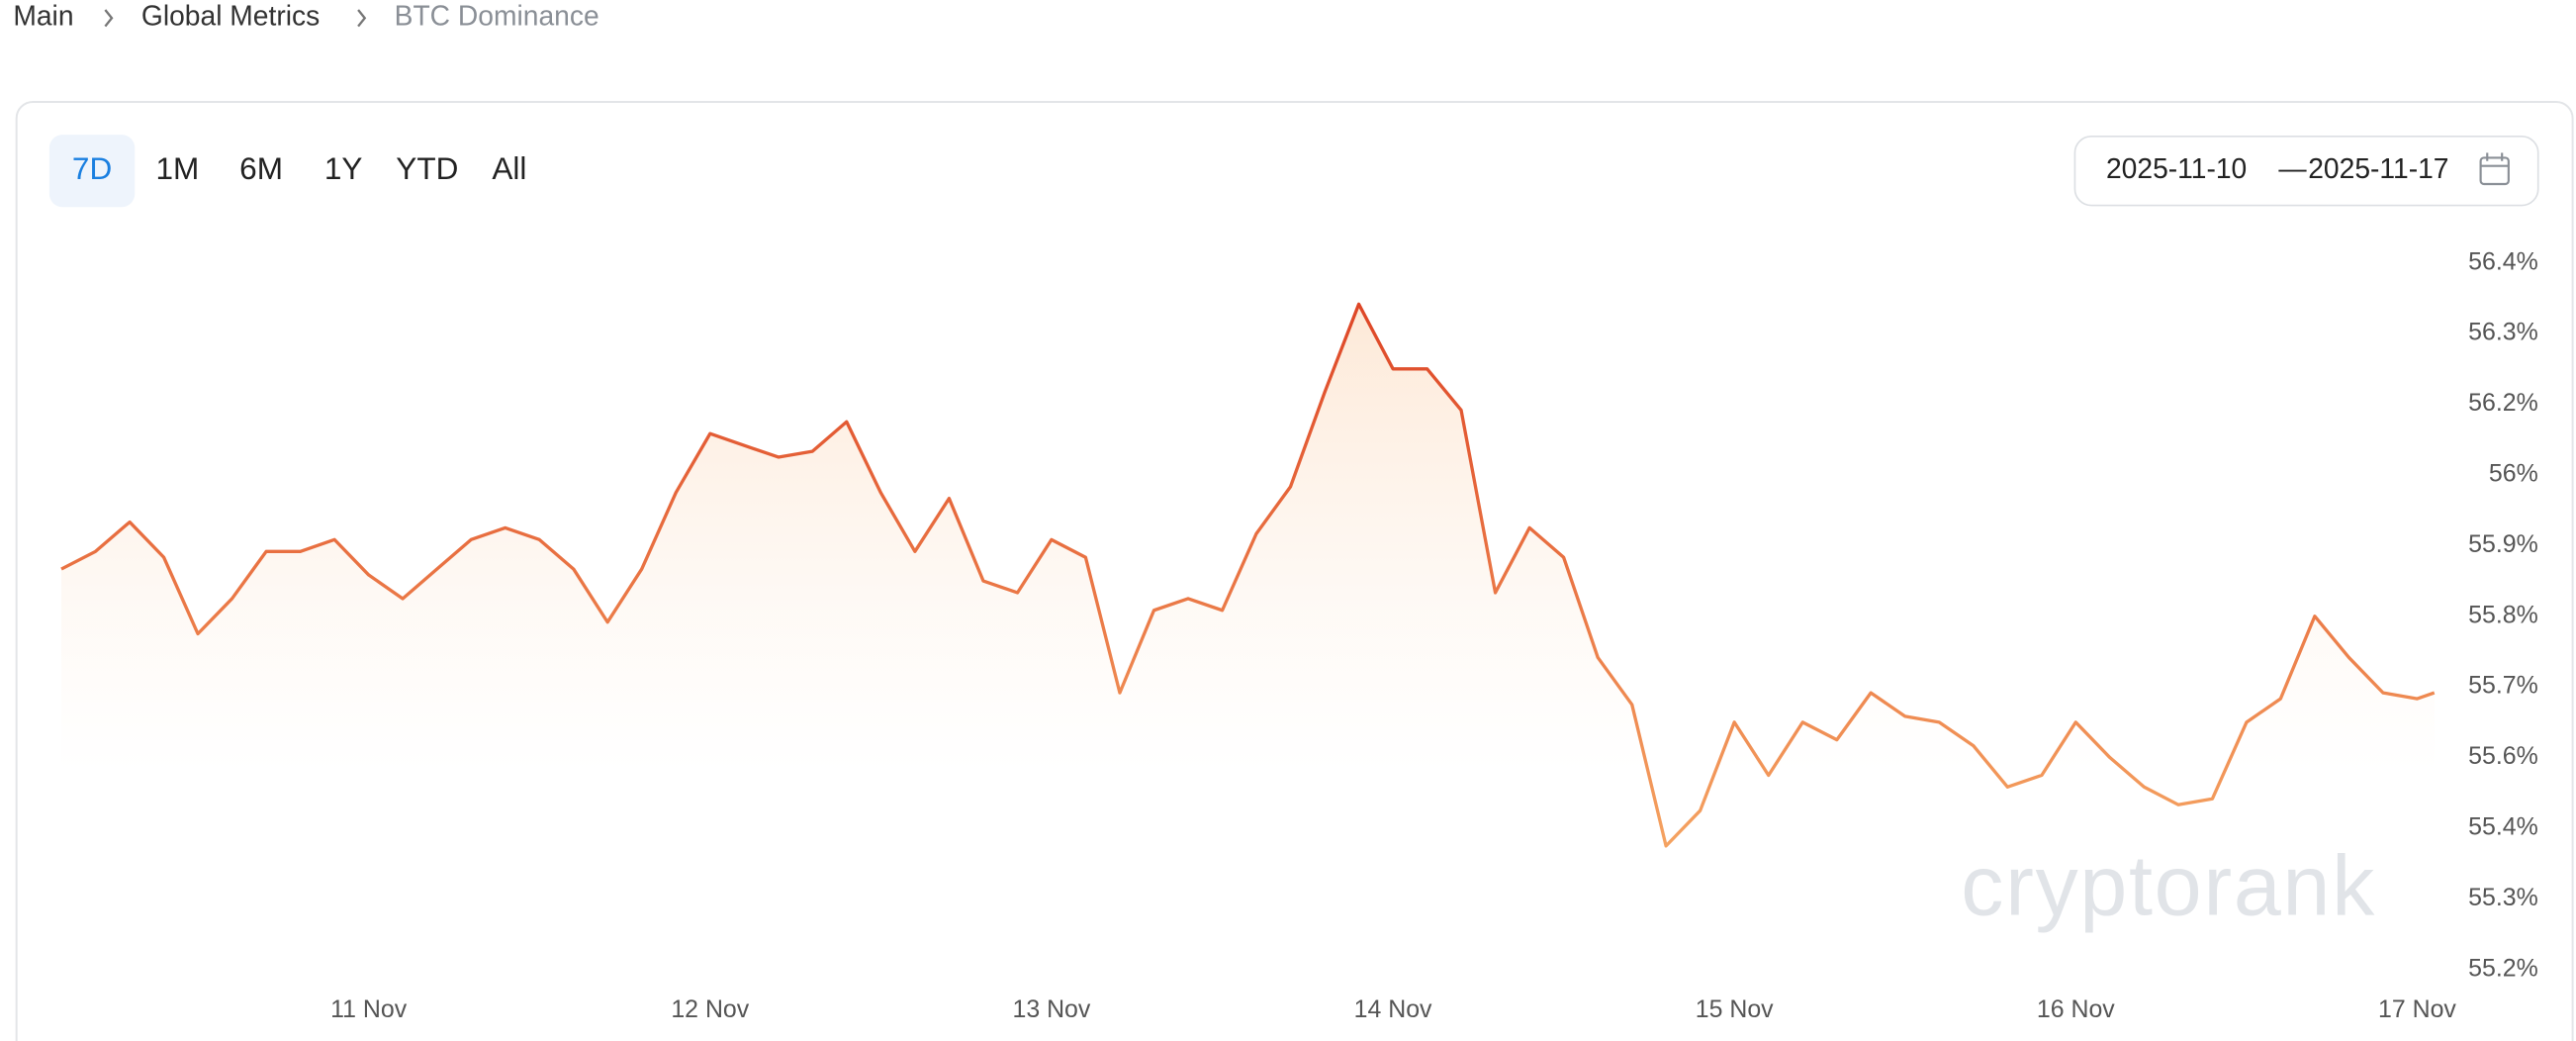  What do you see at coordinates (2417, 1009) in the screenshot?
I see `x-tick-label: 17 Nov` at bounding box center [2417, 1009].